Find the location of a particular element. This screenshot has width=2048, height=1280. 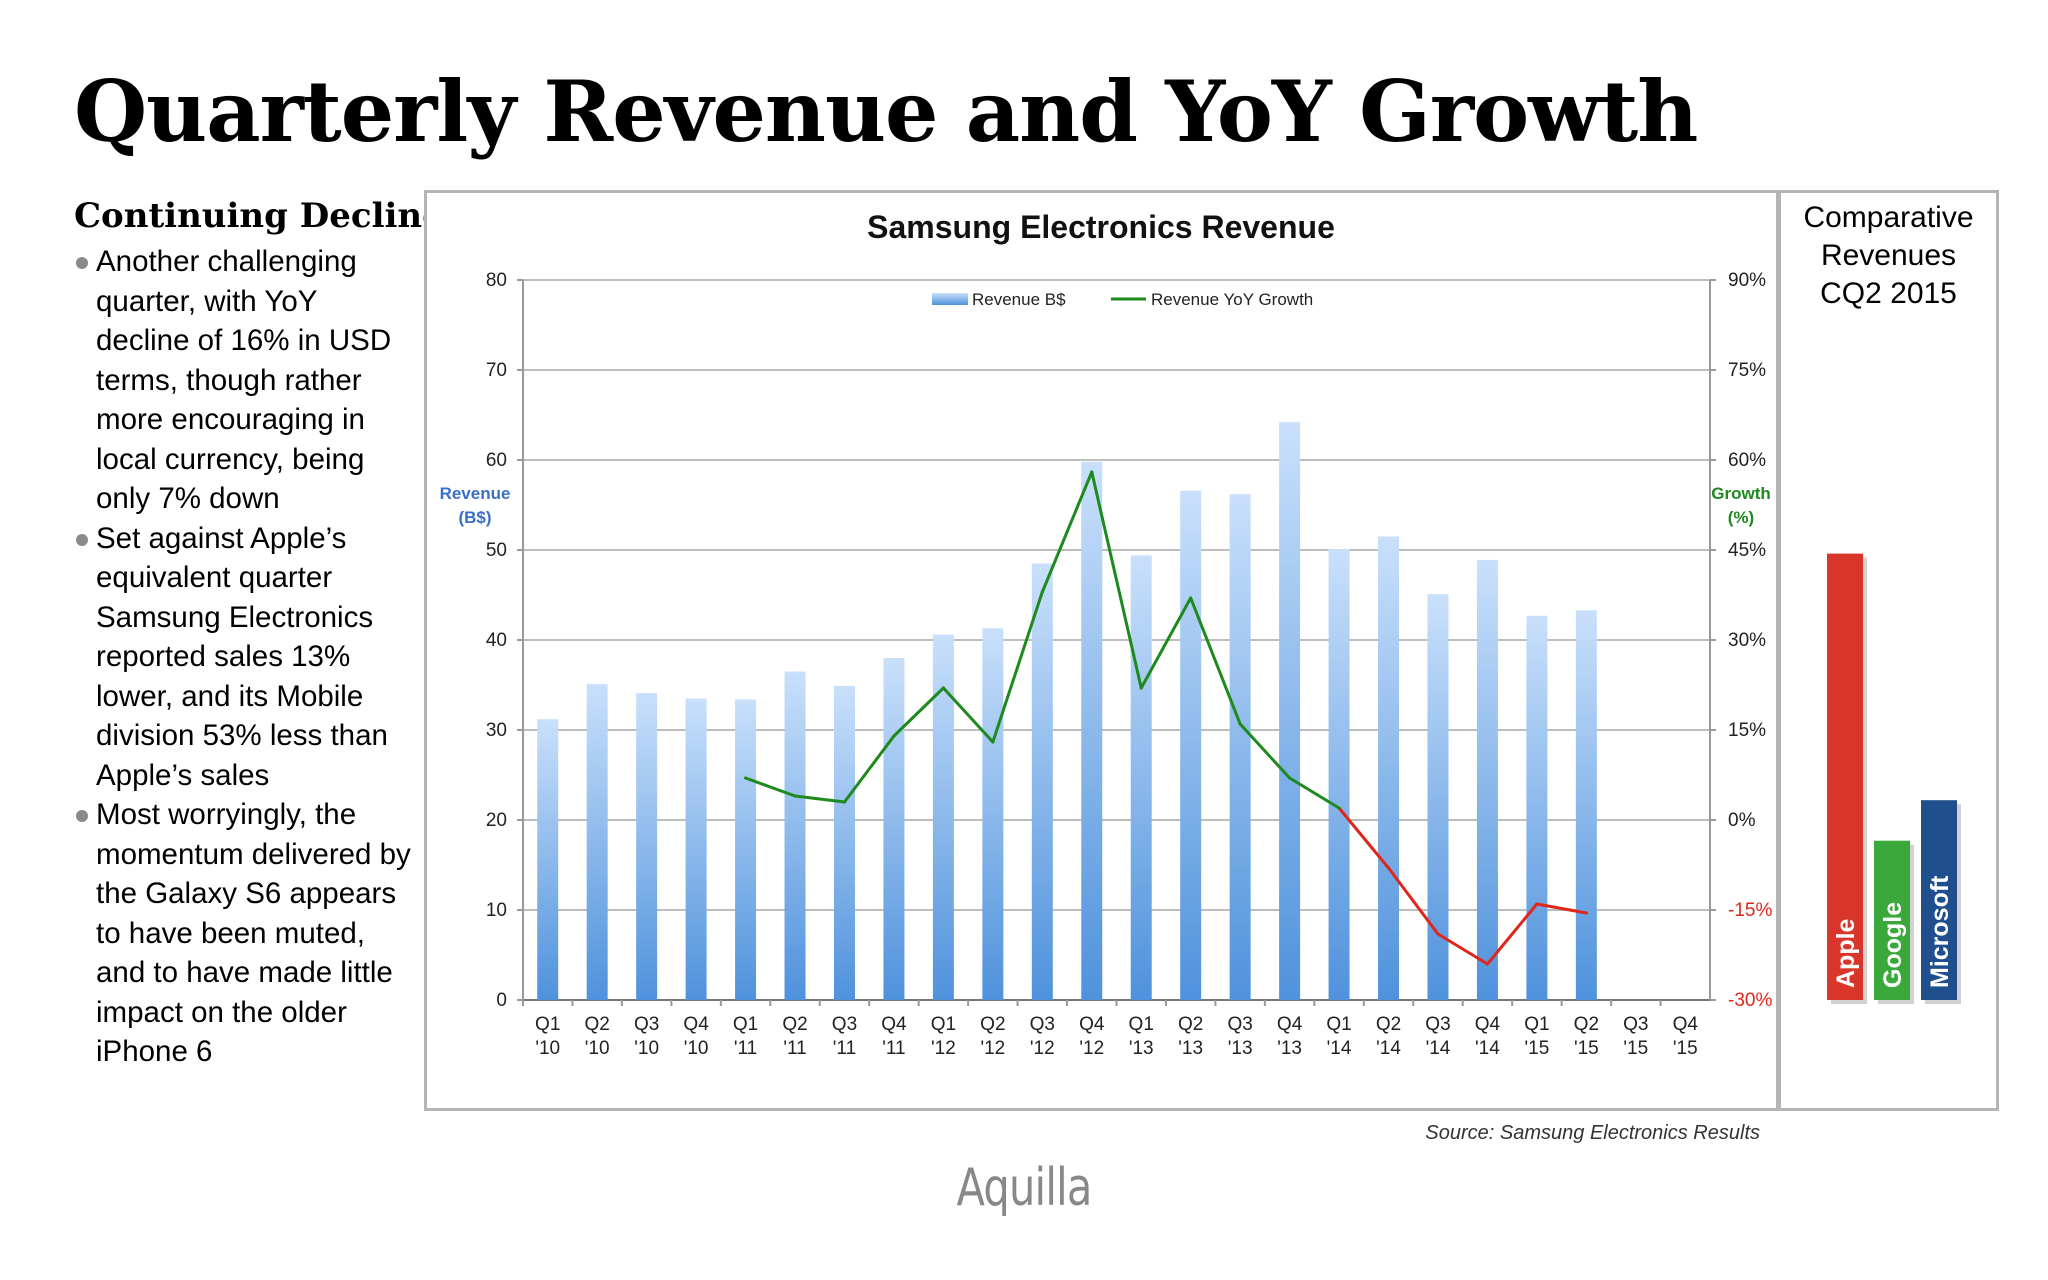

left-tick-label: 0 is located at coordinates (501, 1000).